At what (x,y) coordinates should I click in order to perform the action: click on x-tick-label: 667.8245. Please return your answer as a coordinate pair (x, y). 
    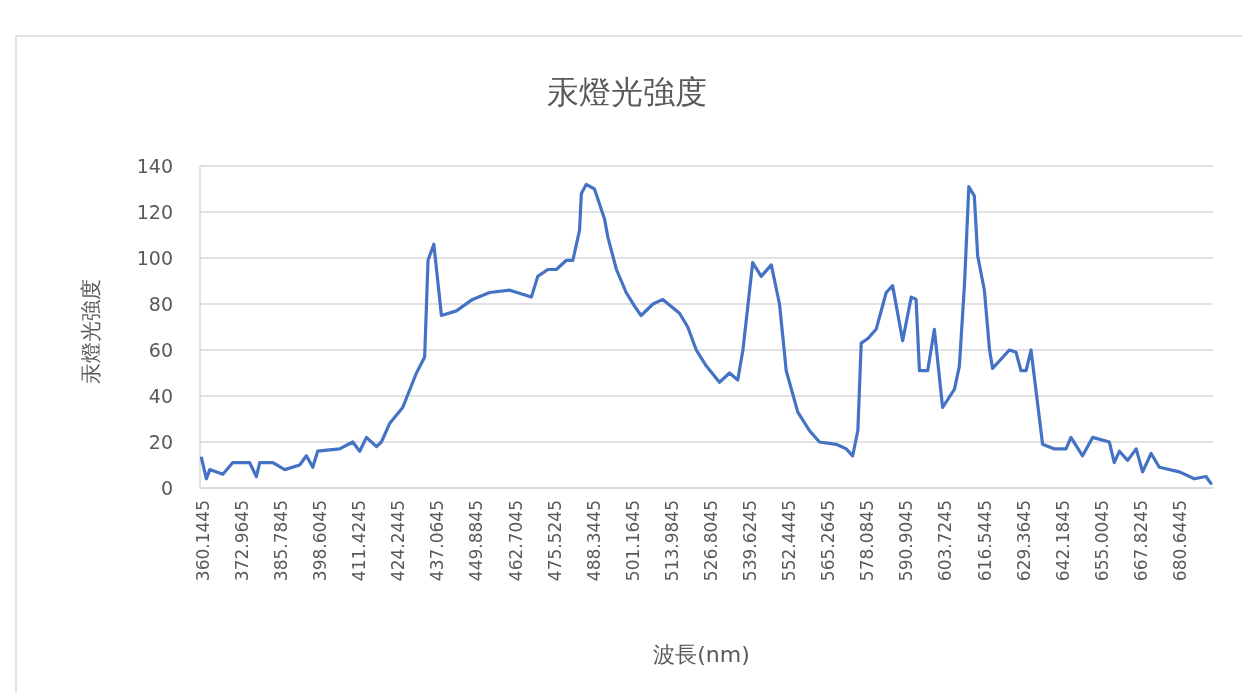
    Looking at the image, I should click on (1140, 541).